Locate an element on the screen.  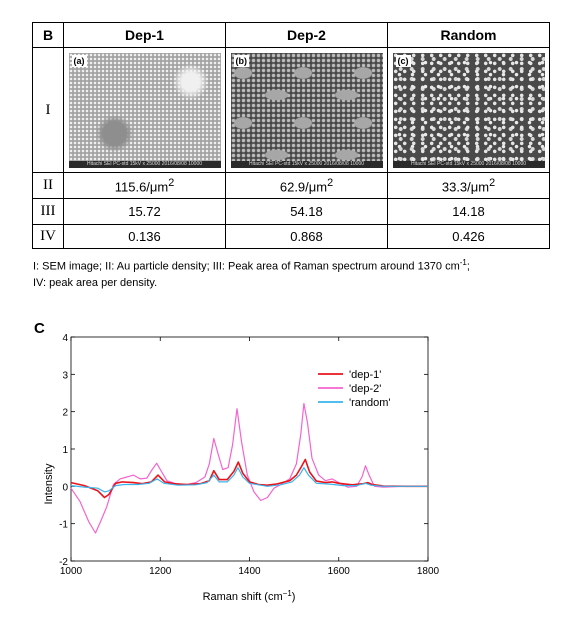
table-row-peak-area: III 15.72 54.18 14.18 is located at coordinates (291, 211).